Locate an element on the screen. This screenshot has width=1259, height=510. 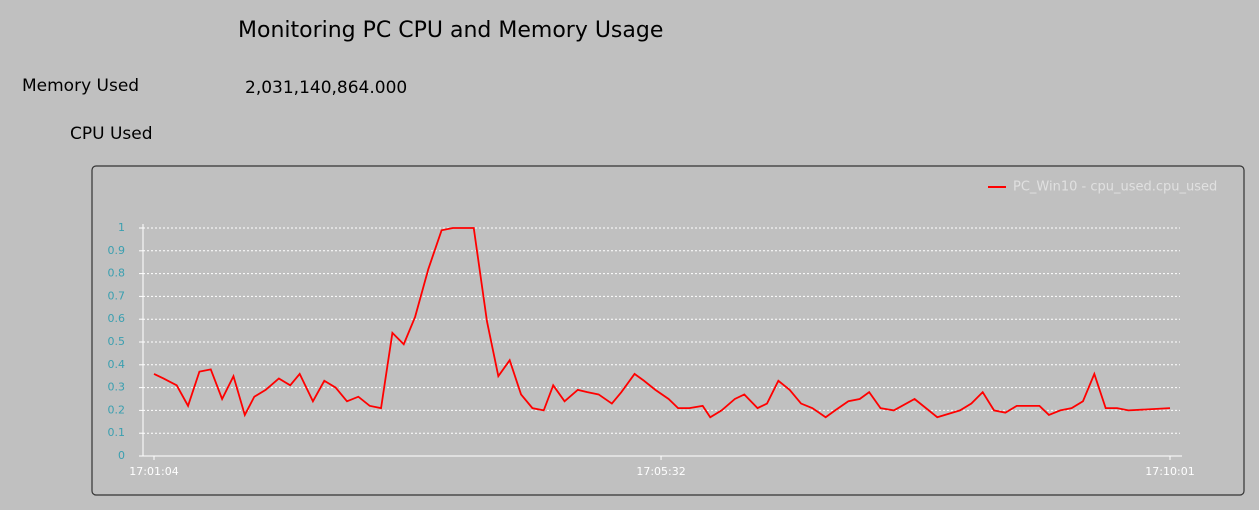
y-tick-label: 0.5 is located at coordinates (117, 341).